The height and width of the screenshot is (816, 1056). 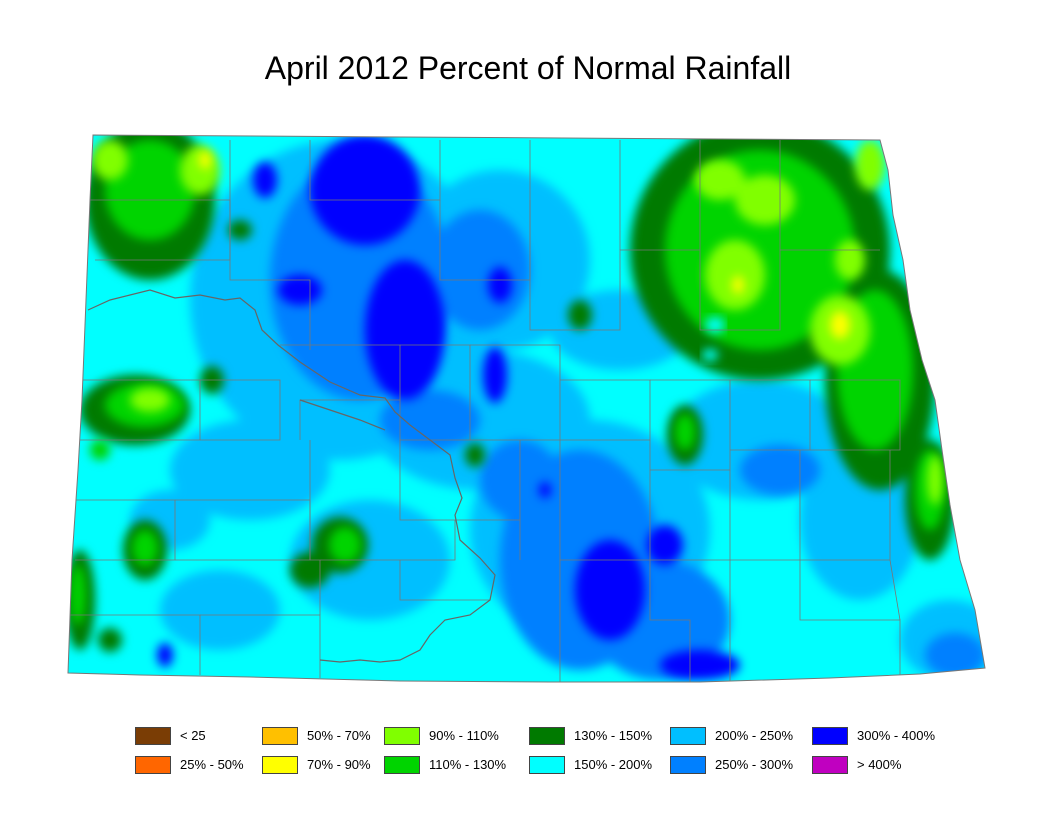 I want to click on legend-label: 25% - 50%, so click(x=212, y=764).